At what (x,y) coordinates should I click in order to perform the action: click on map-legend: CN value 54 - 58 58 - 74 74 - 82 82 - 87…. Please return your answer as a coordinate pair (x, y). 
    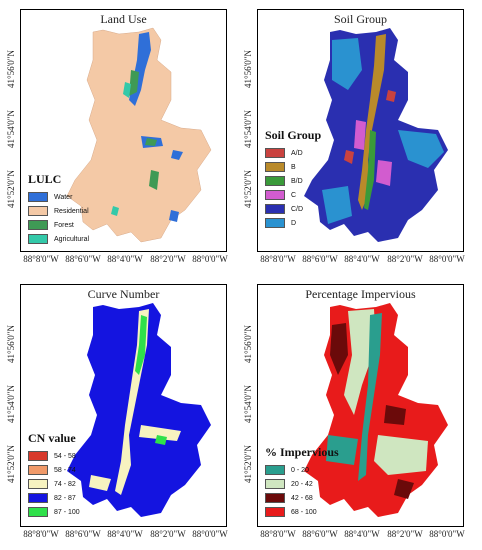
    Looking at the image, I should click on (54, 475).